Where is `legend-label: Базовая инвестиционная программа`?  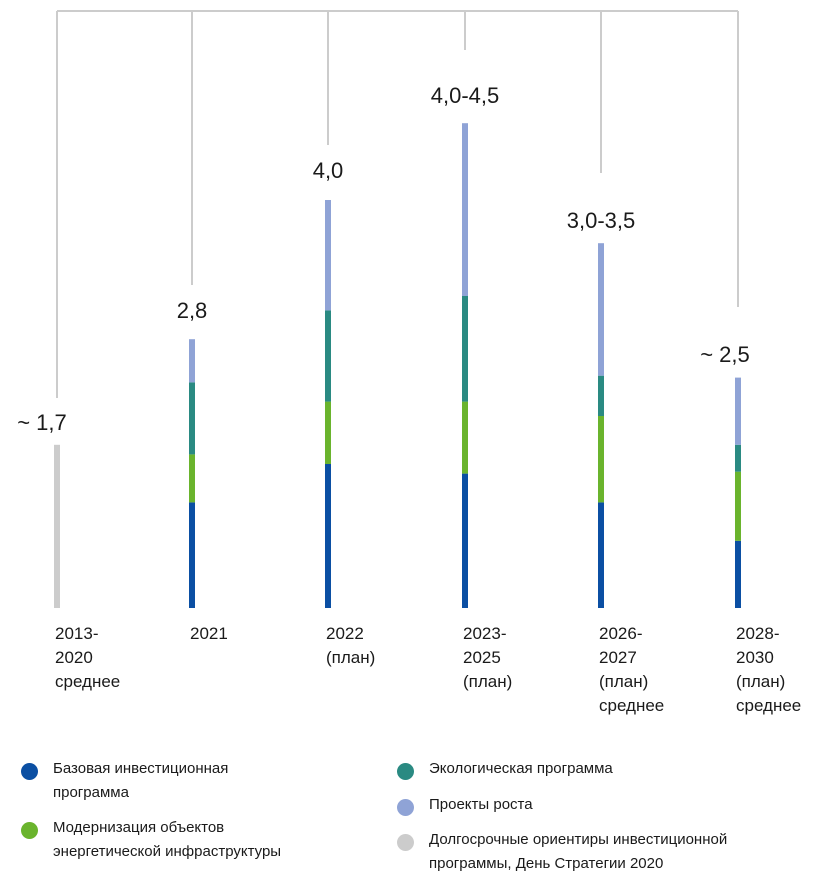
legend-label: Базовая инвестиционная программа is located at coordinates (141, 780).